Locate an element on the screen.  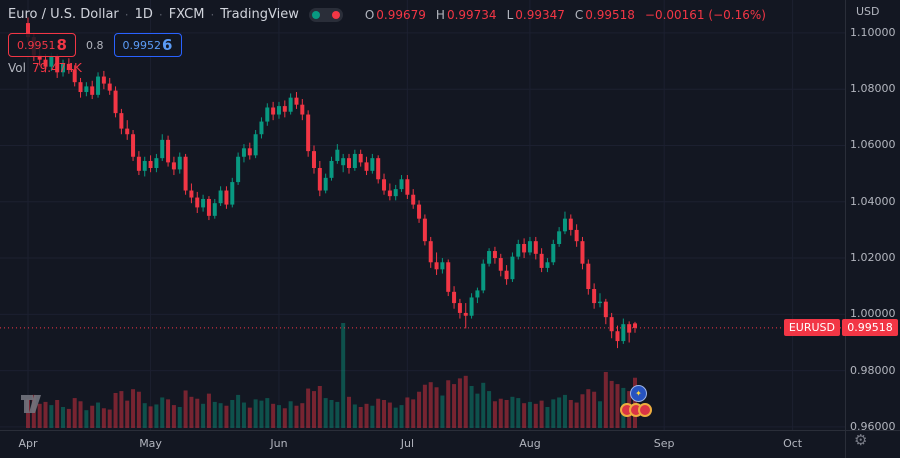
price-tick: 0.96000 is located at coordinates (873, 426).